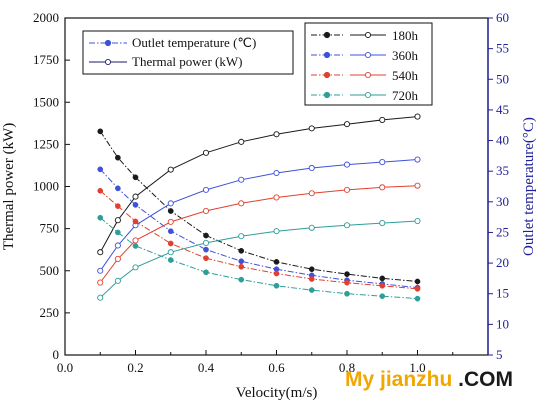 The height and width of the screenshot is (403, 541). I want to click on y-left-tick-label: 500, so click(50, 270).